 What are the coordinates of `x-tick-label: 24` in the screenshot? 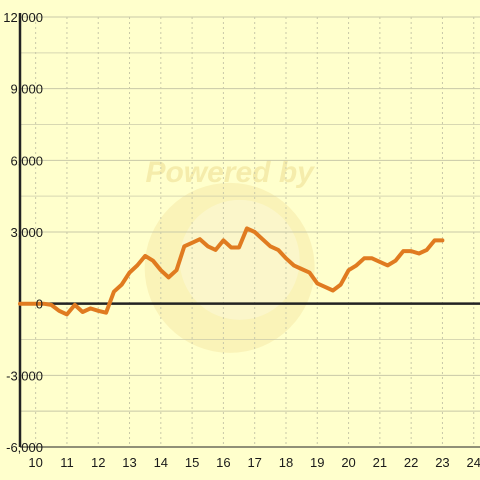 It's located at (473, 462).